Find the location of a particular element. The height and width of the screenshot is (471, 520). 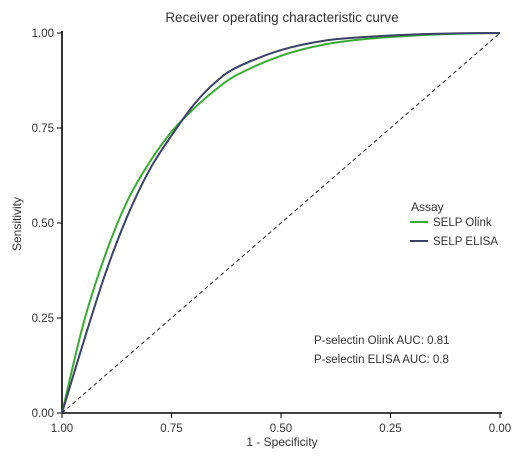

legend-label-elisa: SELP ELISA is located at coordinates (465, 242).